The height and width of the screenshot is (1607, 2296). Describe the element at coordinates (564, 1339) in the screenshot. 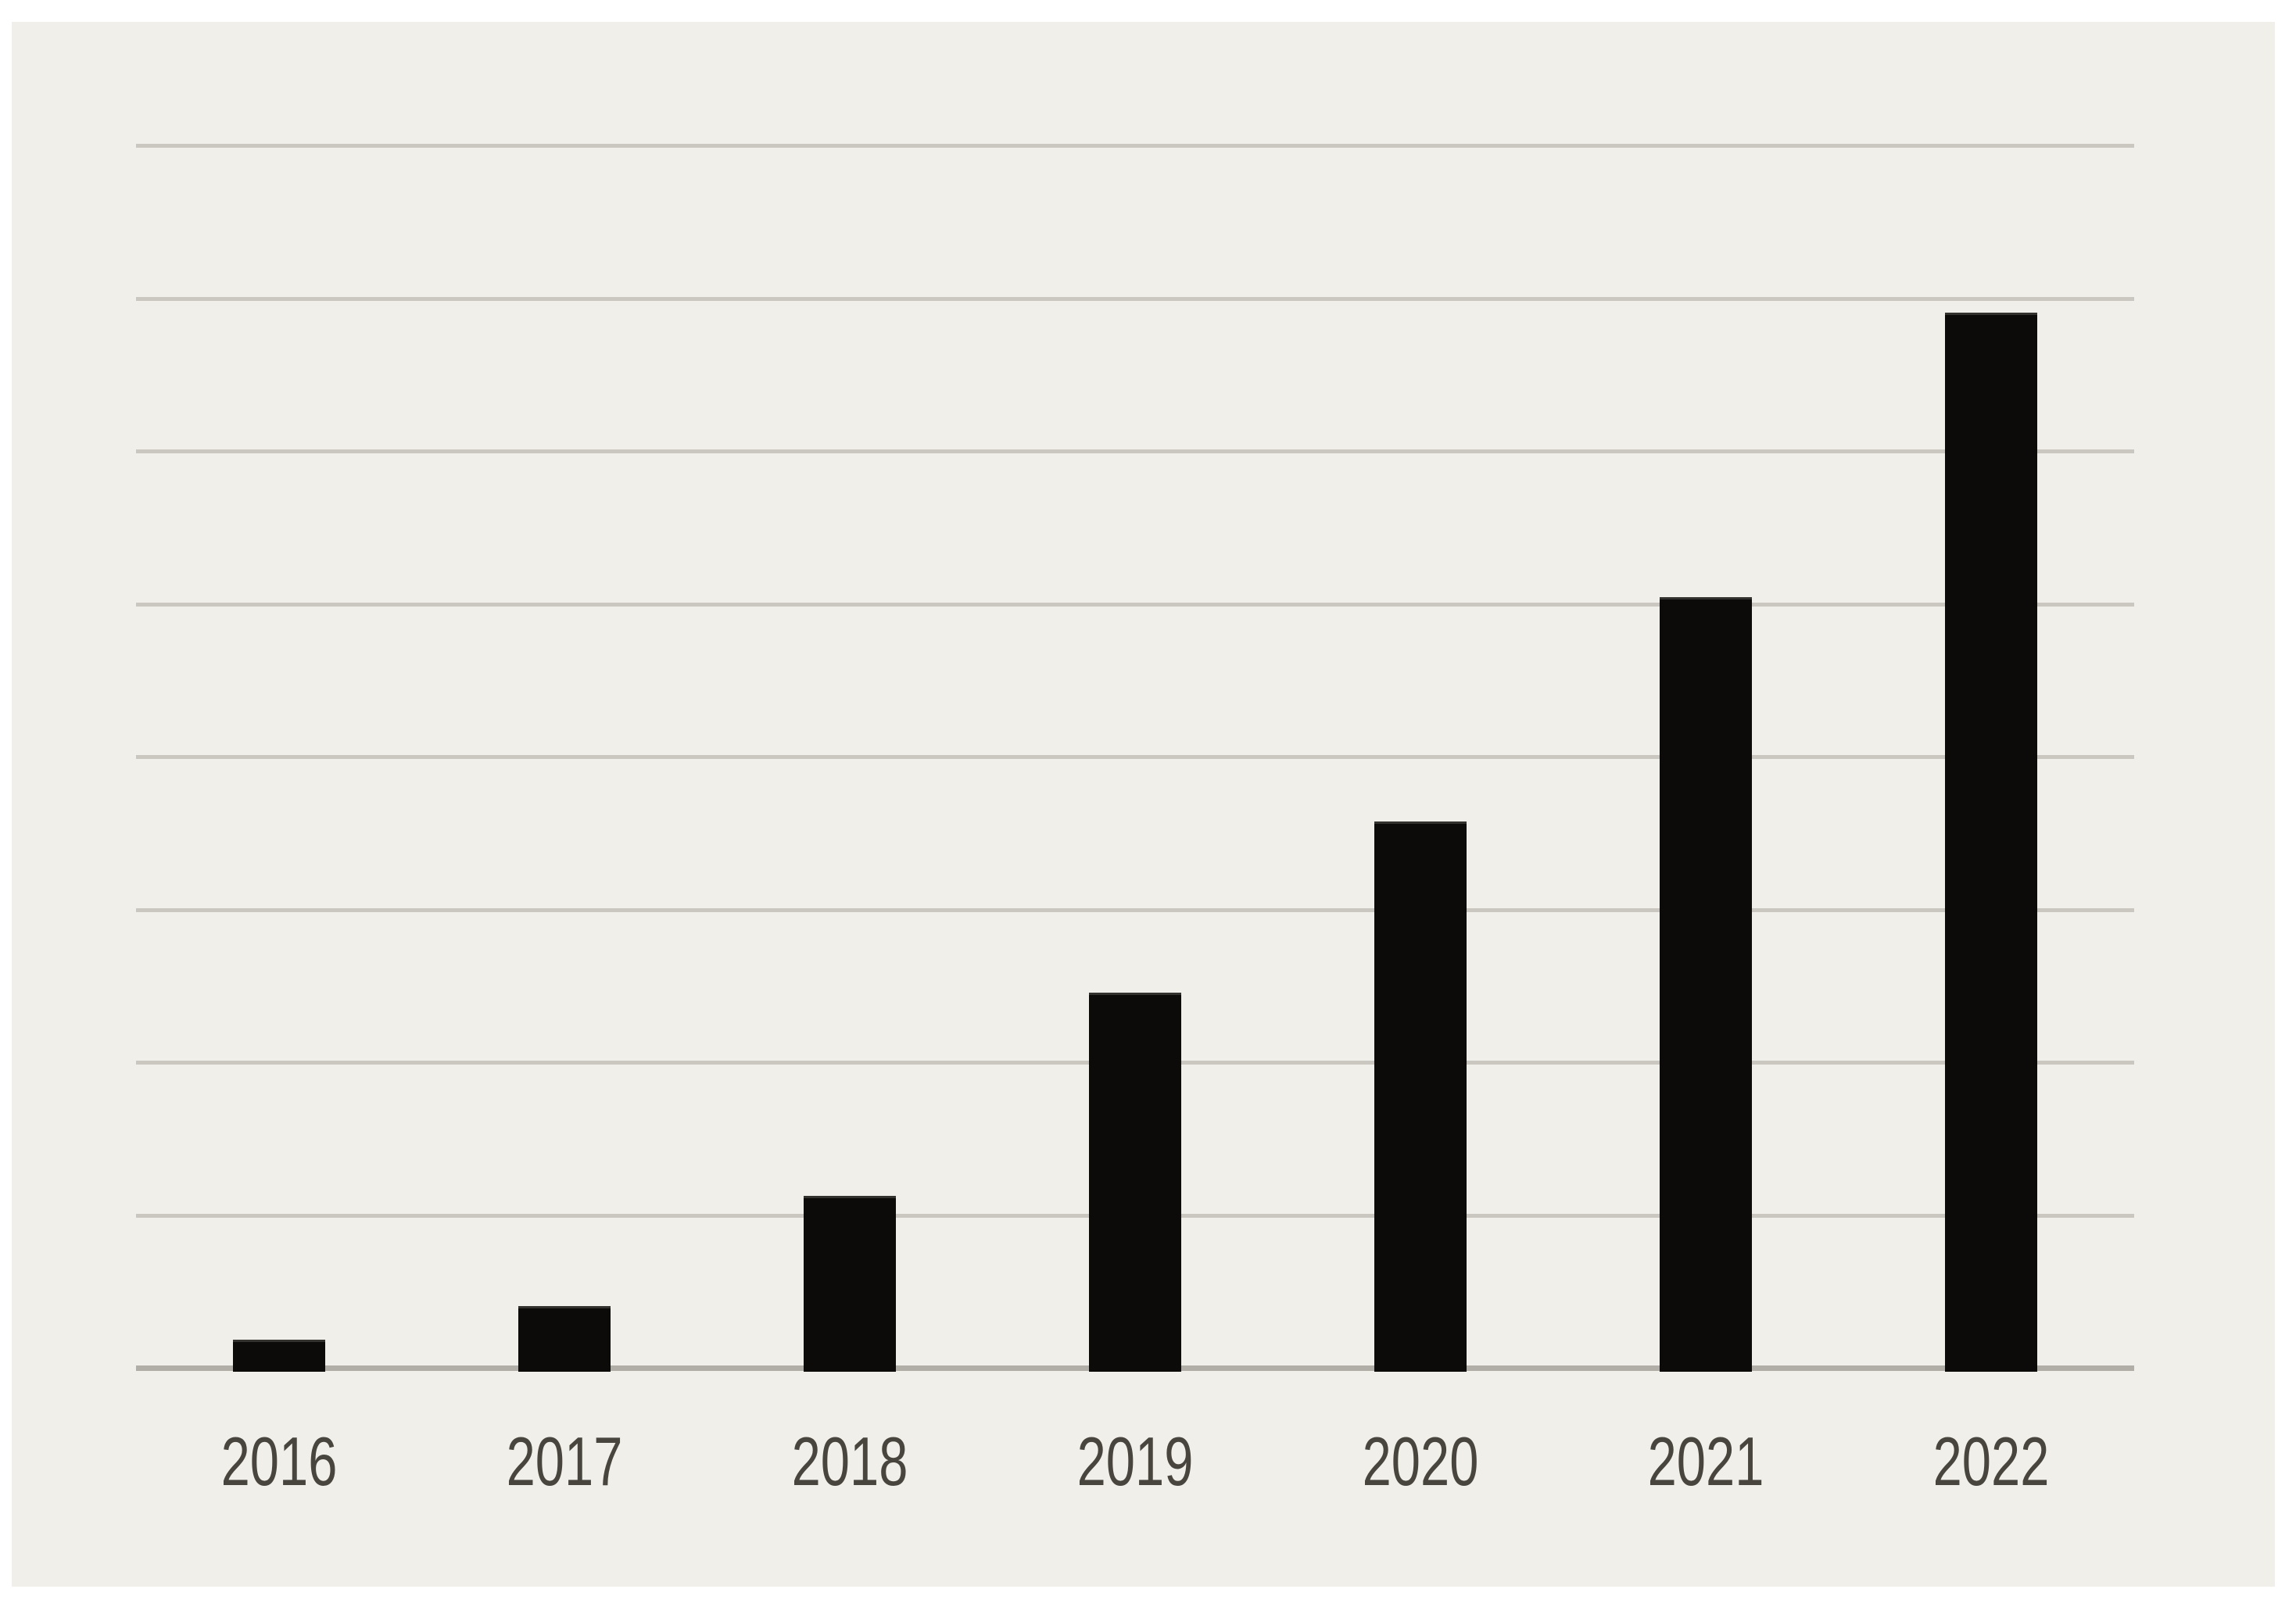

I see `bar-2017` at that location.